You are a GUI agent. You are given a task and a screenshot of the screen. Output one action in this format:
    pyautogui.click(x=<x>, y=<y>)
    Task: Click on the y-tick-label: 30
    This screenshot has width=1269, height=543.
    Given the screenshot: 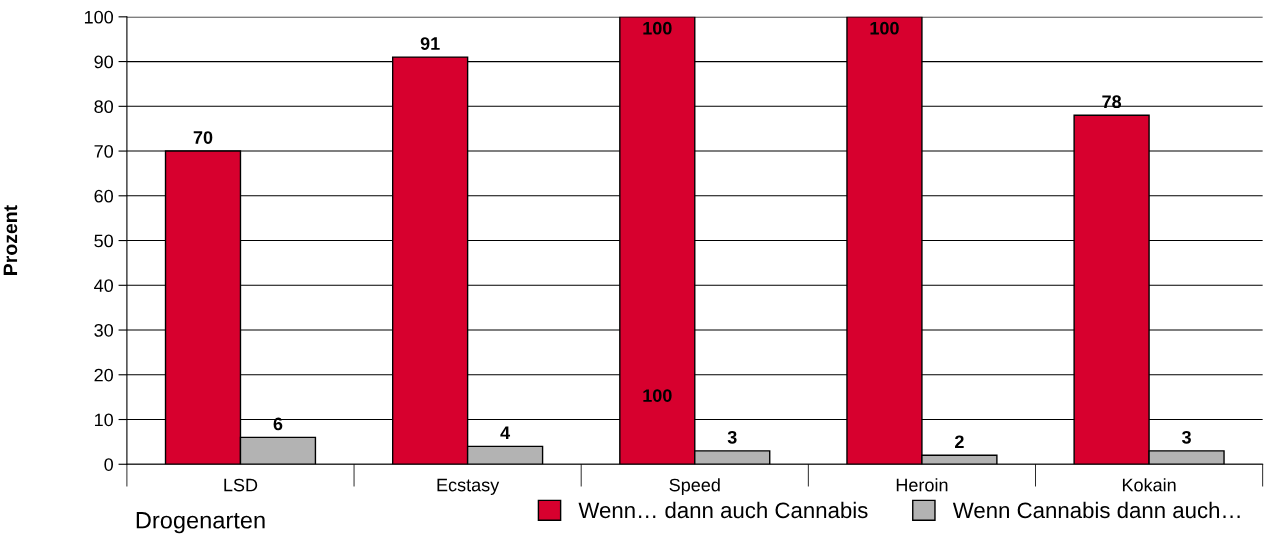 What is the action you would take?
    pyautogui.click(x=103, y=330)
    